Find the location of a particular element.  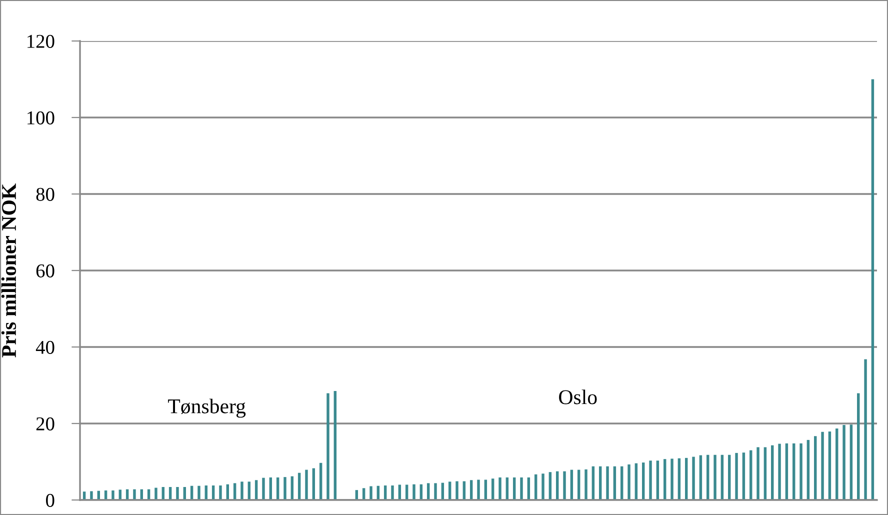

y-axis-title: Pris millioner NOK is located at coordinates (8, 270).